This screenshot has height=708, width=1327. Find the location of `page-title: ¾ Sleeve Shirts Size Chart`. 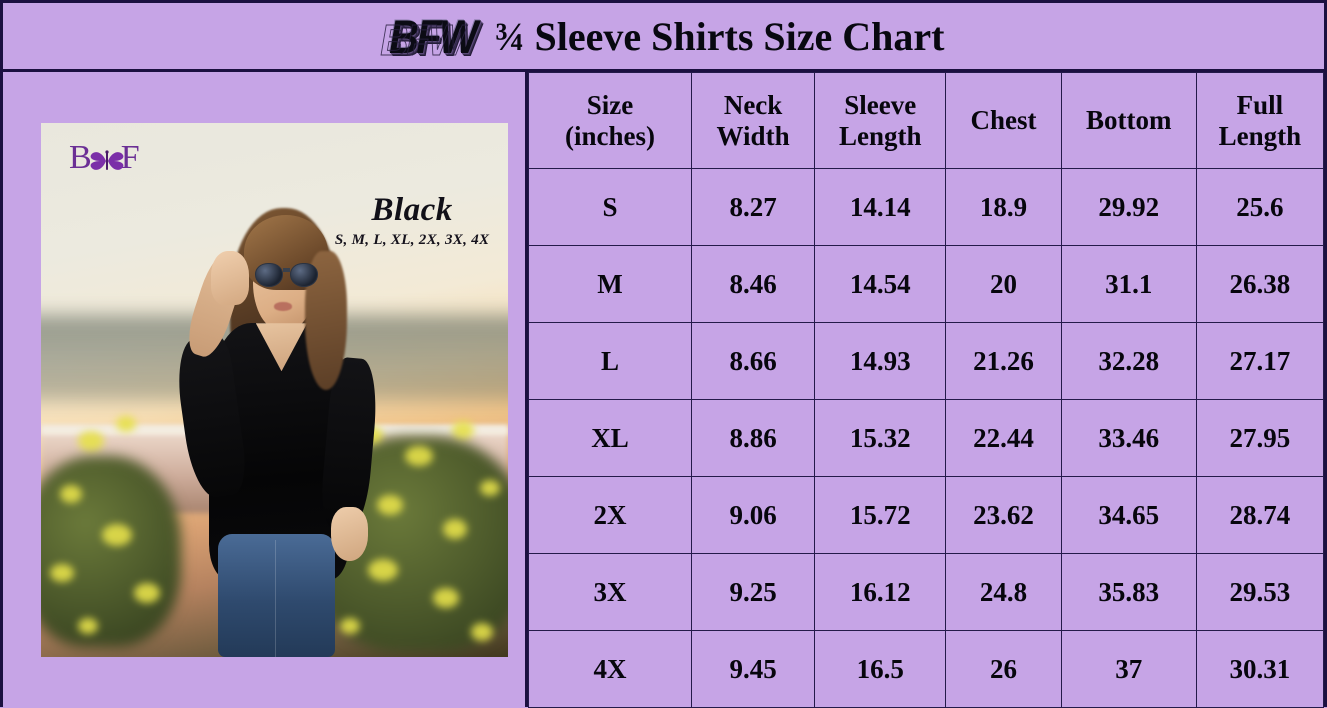

page-title: ¾ Sleeve Shirts Size Chart is located at coordinates (719, 36).